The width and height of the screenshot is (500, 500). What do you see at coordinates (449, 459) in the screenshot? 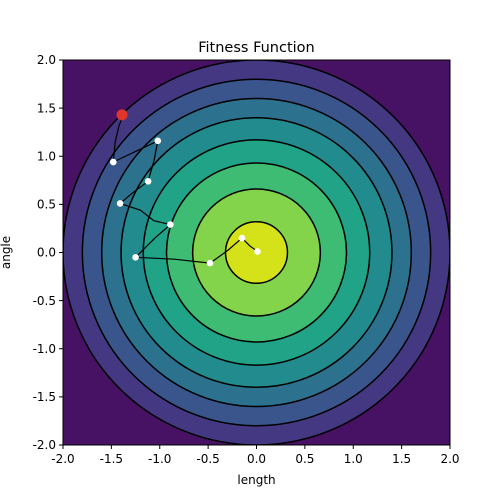
I see `x-tick-label: 2.0` at bounding box center [449, 459].